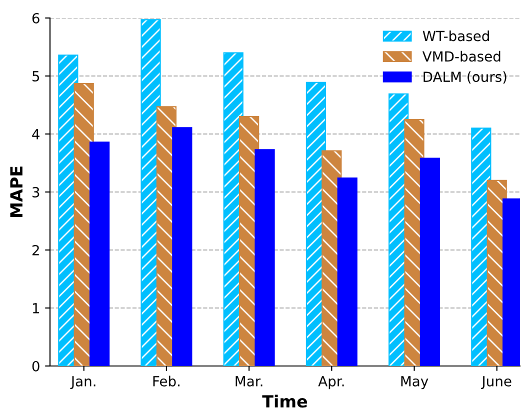 This screenshot has height=414, width=523. I want to click on y-axis-title: MAPE, so click(16, 192).